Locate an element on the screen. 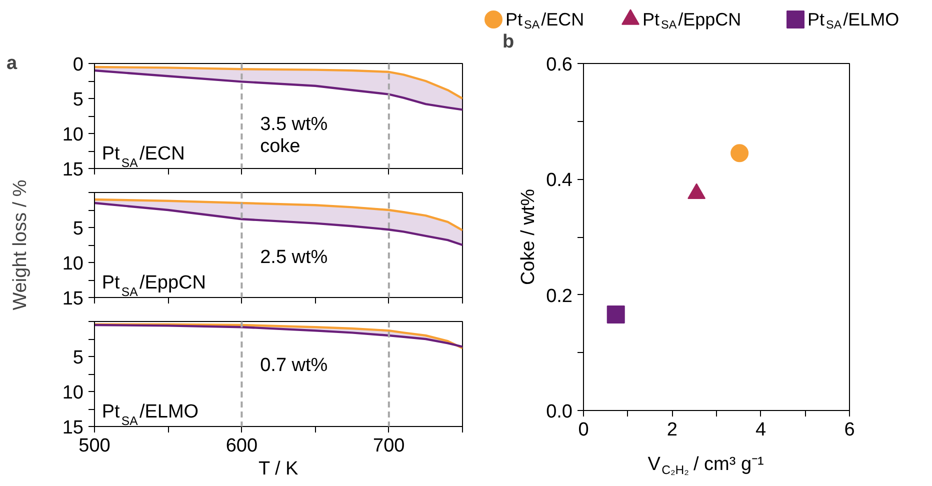  y-tick-label: 0.0 is located at coordinates (559, 412).